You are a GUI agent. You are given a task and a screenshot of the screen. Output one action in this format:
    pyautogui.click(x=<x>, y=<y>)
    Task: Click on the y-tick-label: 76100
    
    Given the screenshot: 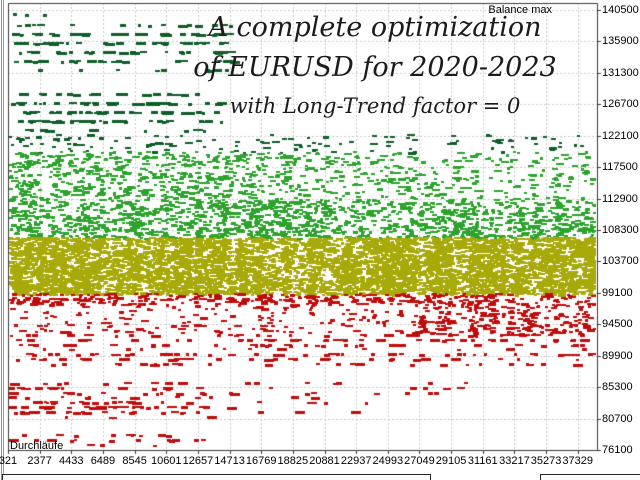 What is the action you would take?
    pyautogui.click(x=617, y=450)
    